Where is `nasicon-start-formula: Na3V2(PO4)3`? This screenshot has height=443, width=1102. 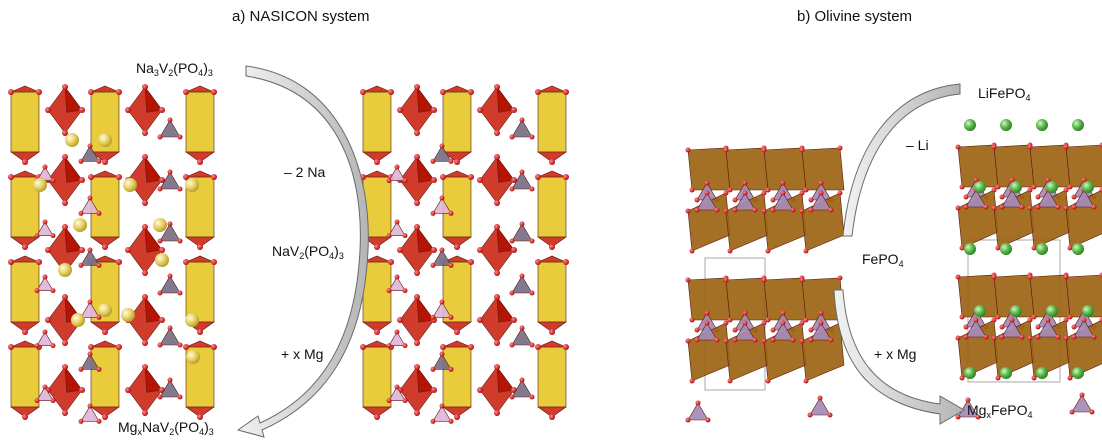 nasicon-start-formula: Na3V2(PO4)3 is located at coordinates (174, 69).